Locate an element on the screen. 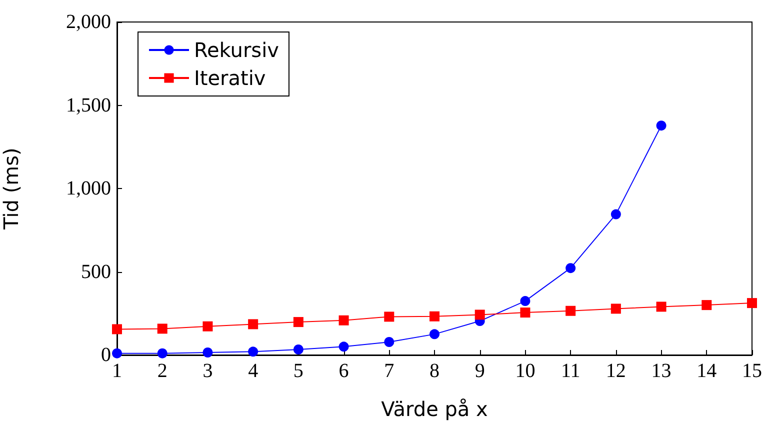  legend-label: Rekursiv is located at coordinates (237, 50).